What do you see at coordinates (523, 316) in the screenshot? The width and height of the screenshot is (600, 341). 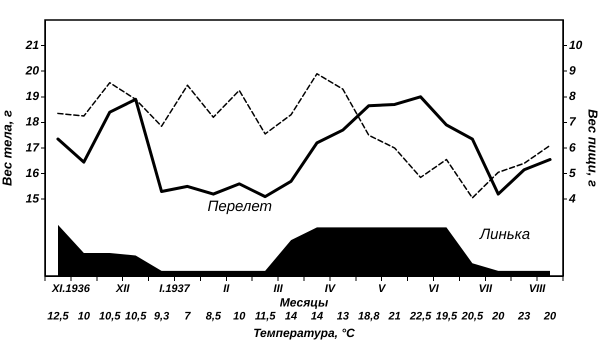 I see `x-tick-label: 23` at bounding box center [523, 316].